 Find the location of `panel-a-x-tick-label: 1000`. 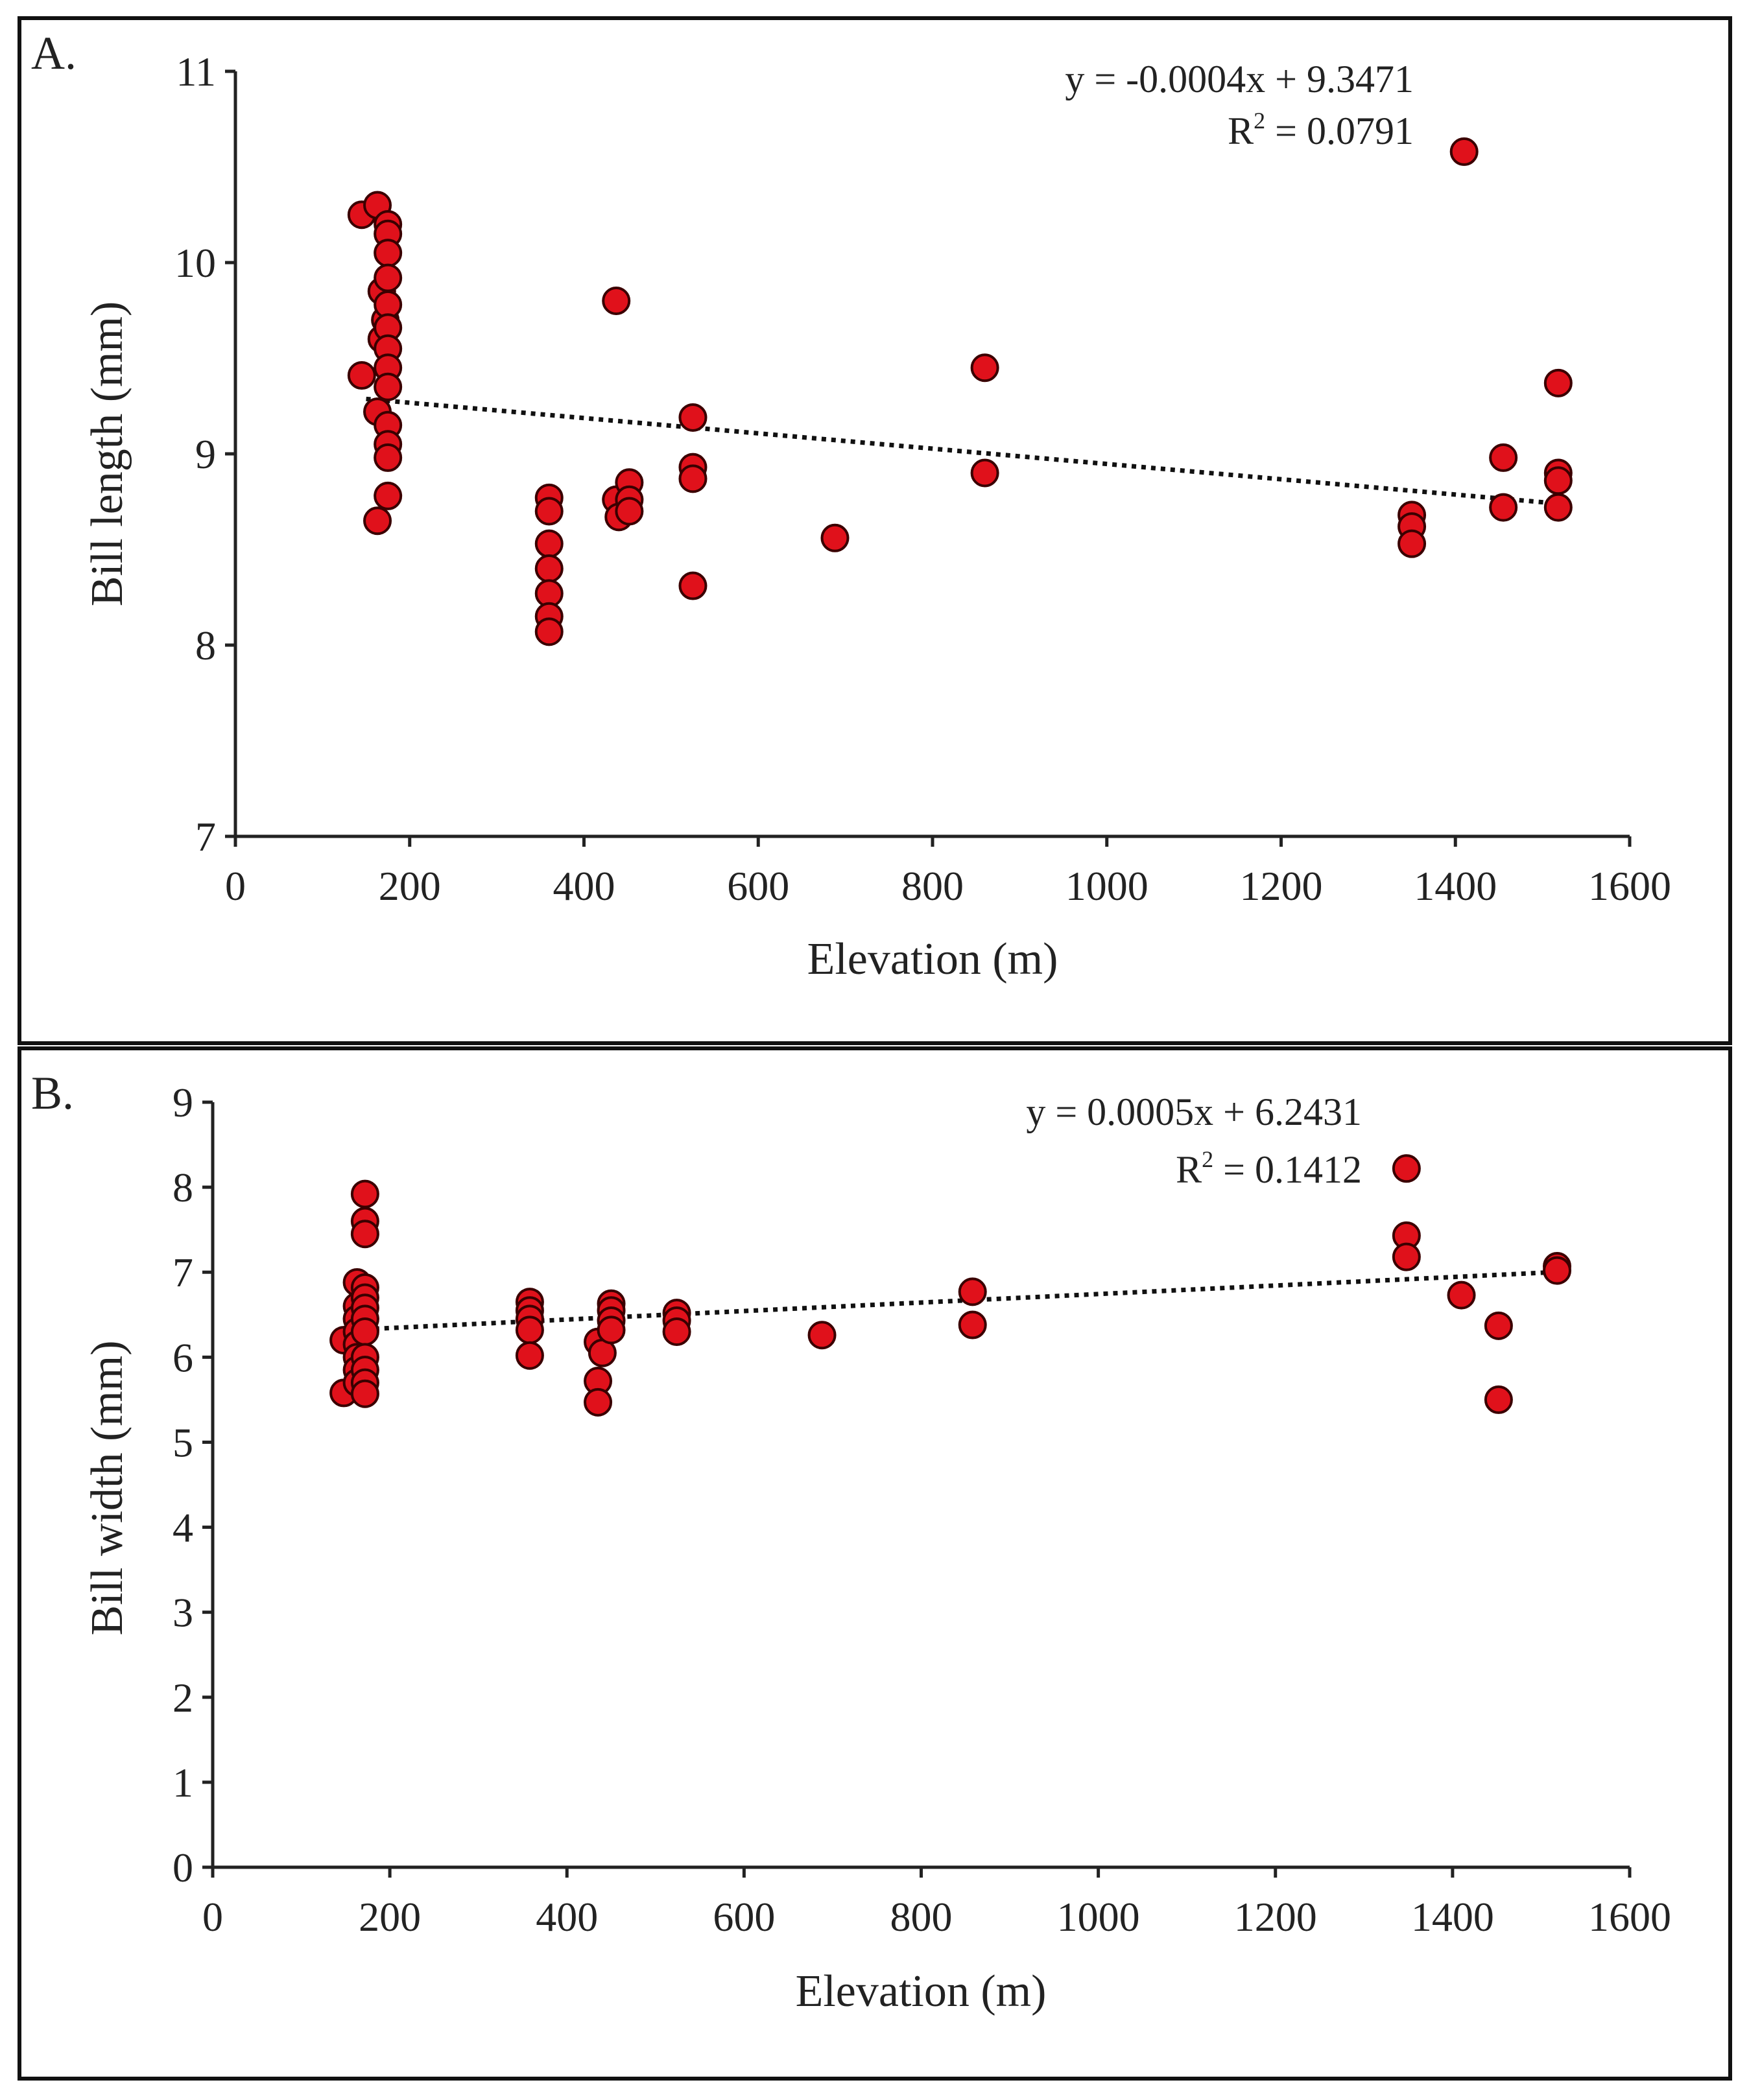

panel-a-x-tick-label: 1000 is located at coordinates (1106, 886).